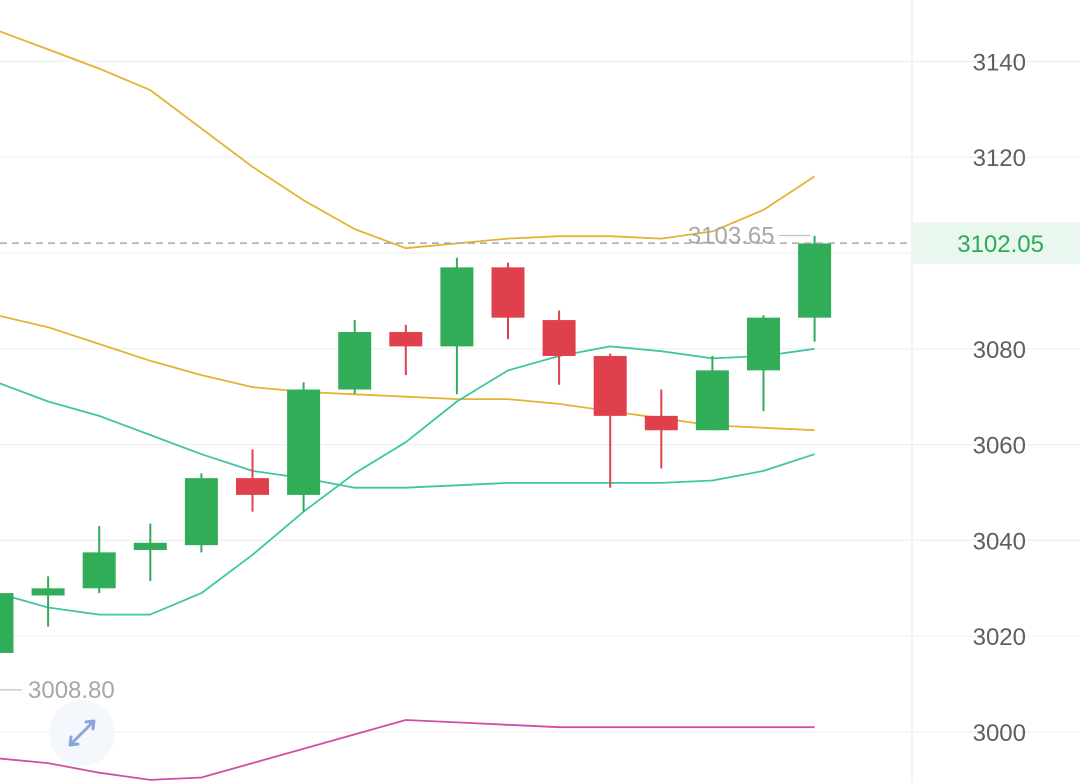 The width and height of the screenshot is (1080, 782). I want to click on high-label: 3103.65, so click(731, 236).